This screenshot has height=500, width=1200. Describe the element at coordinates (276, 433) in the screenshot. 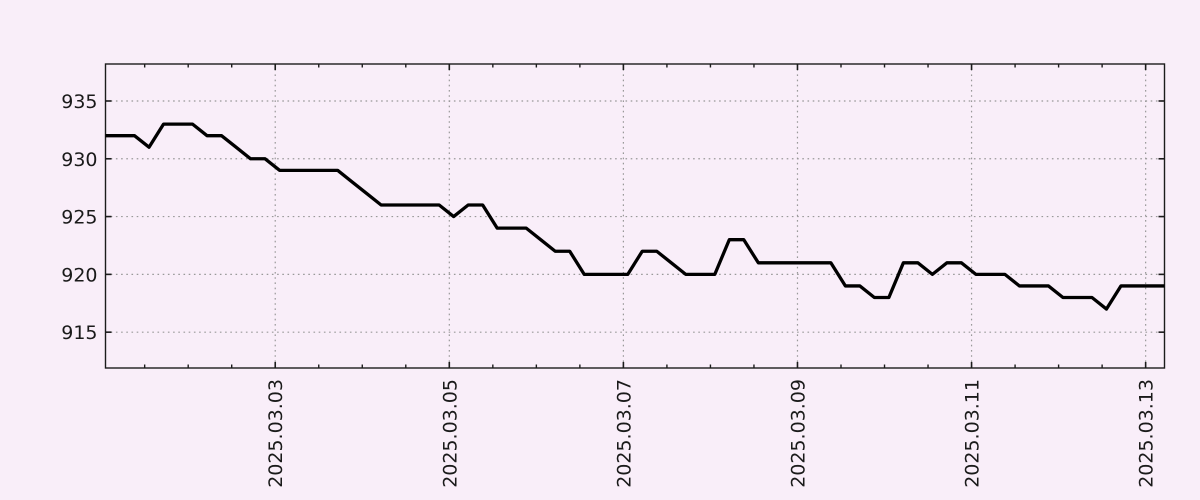

I see `x-tick-label: 2025.03.03` at that location.